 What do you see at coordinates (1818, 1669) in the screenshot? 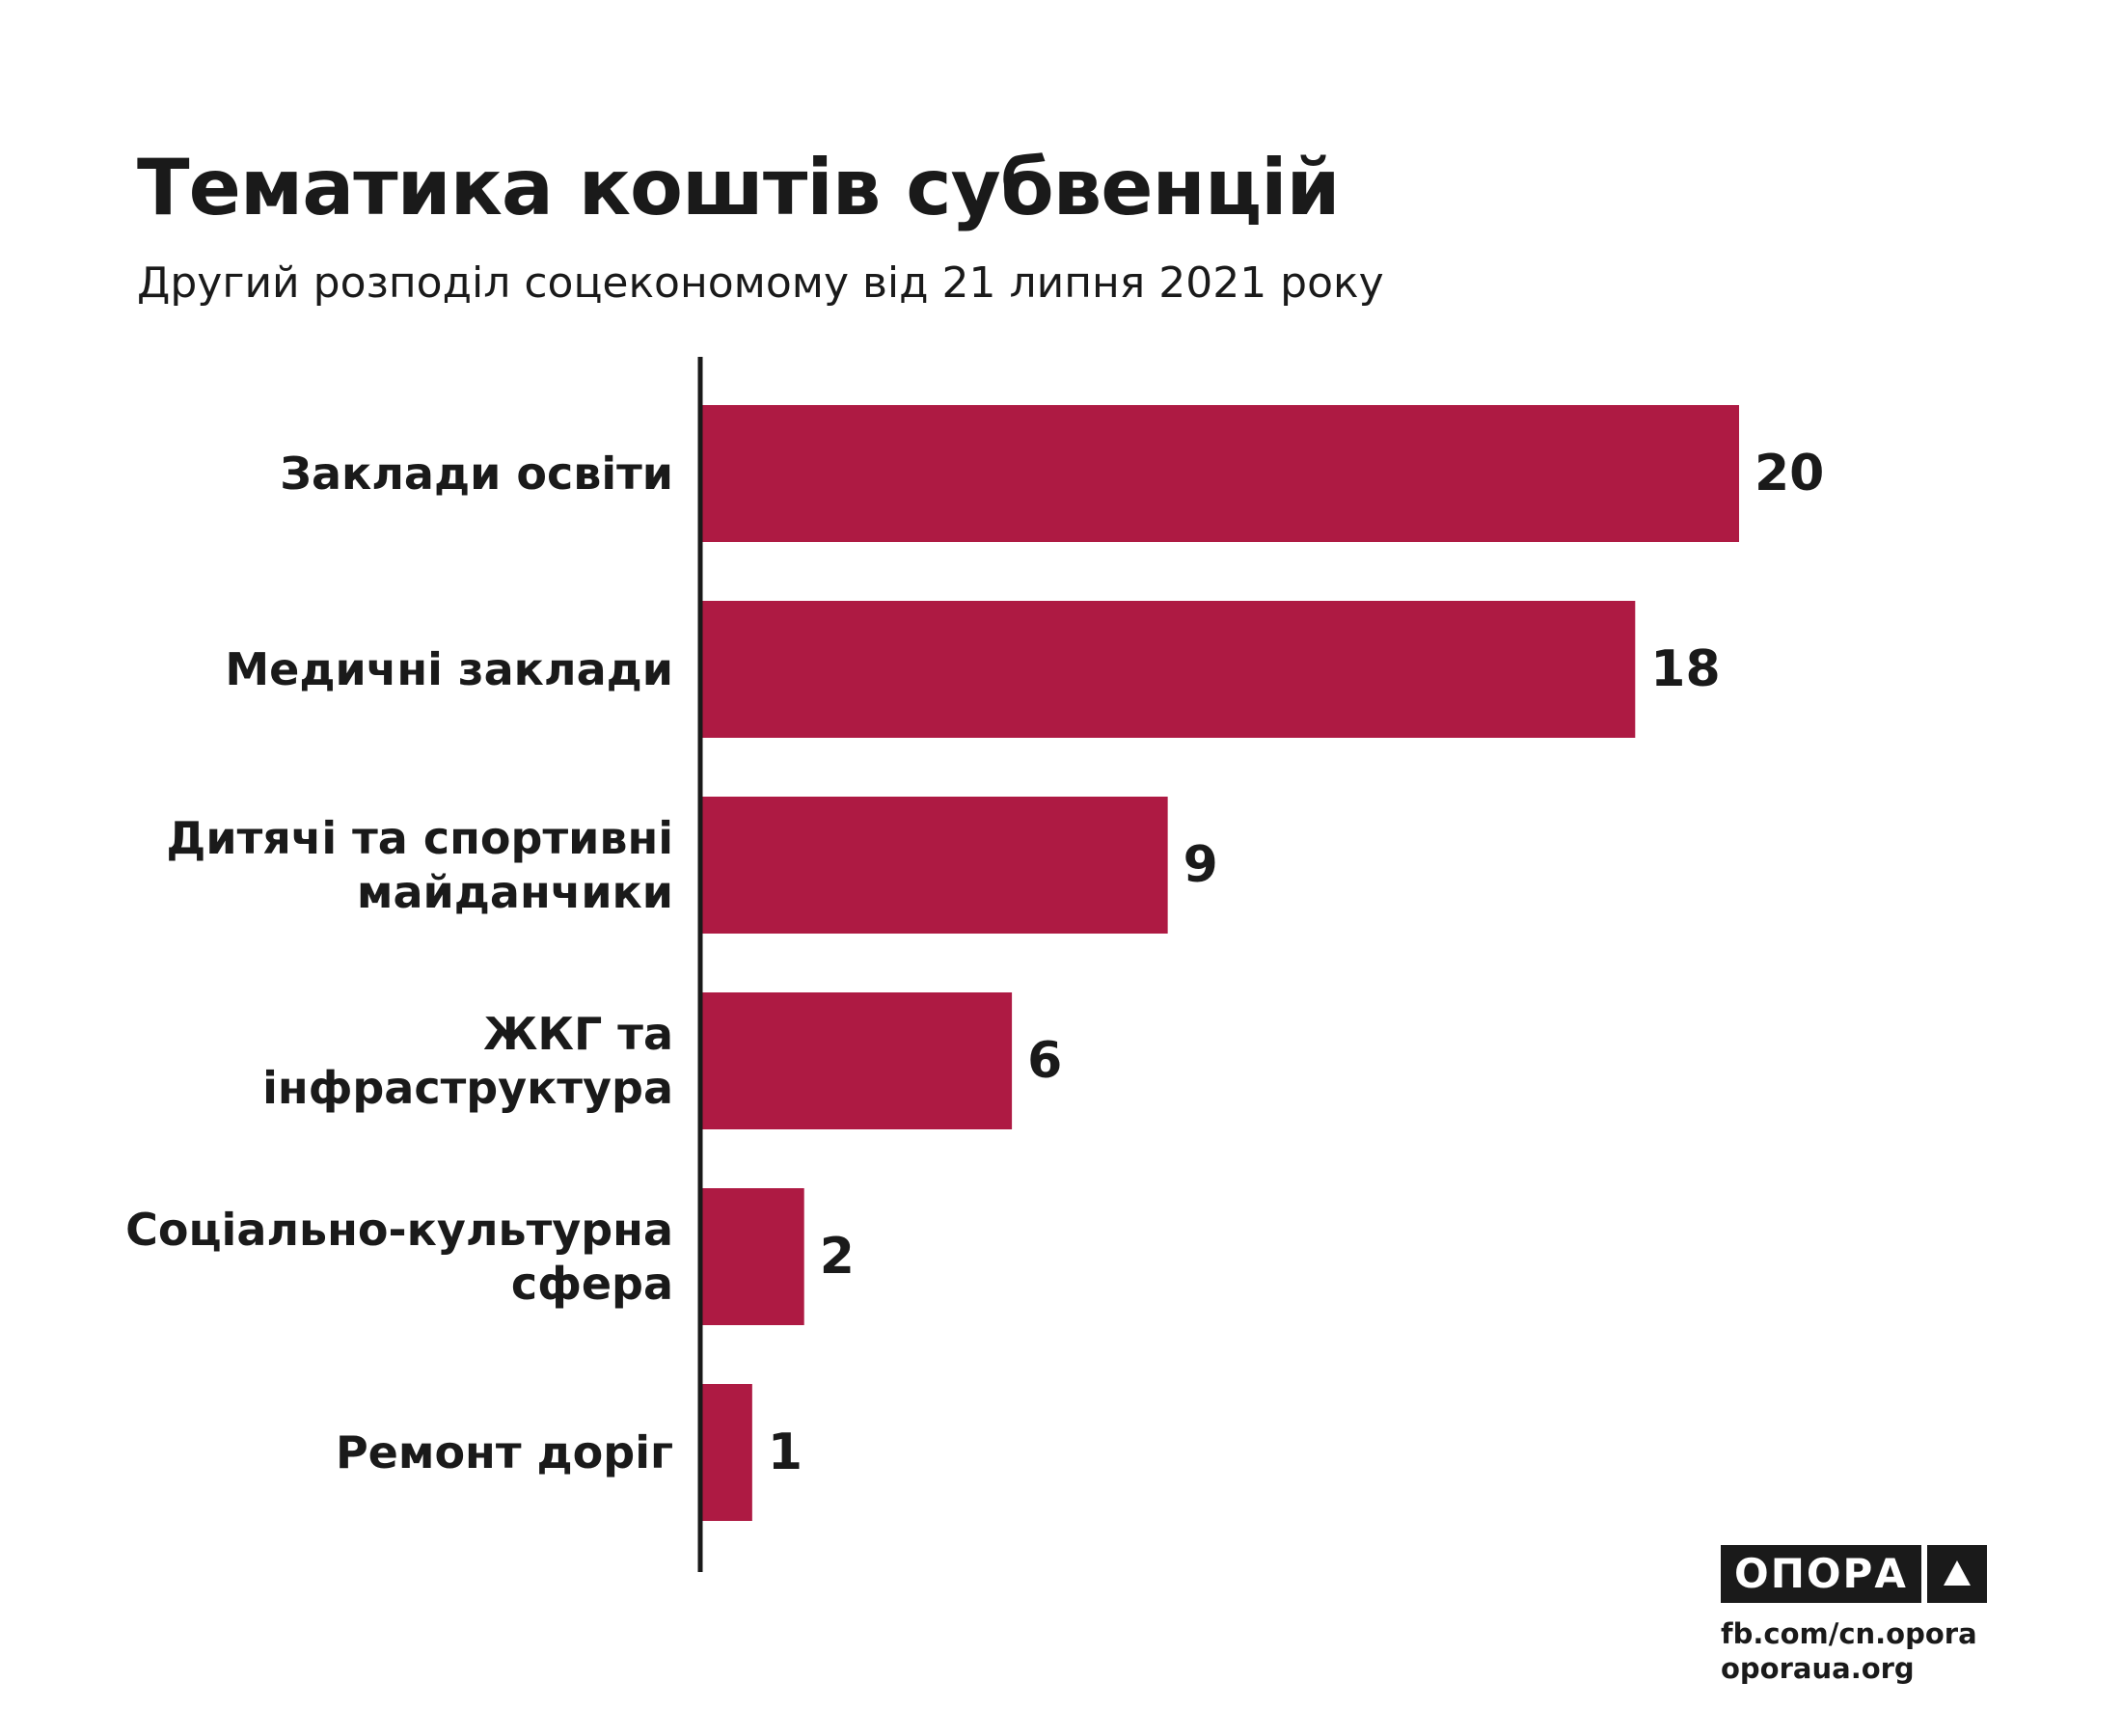
I see `website-link: oporaua.org` at bounding box center [1818, 1669].